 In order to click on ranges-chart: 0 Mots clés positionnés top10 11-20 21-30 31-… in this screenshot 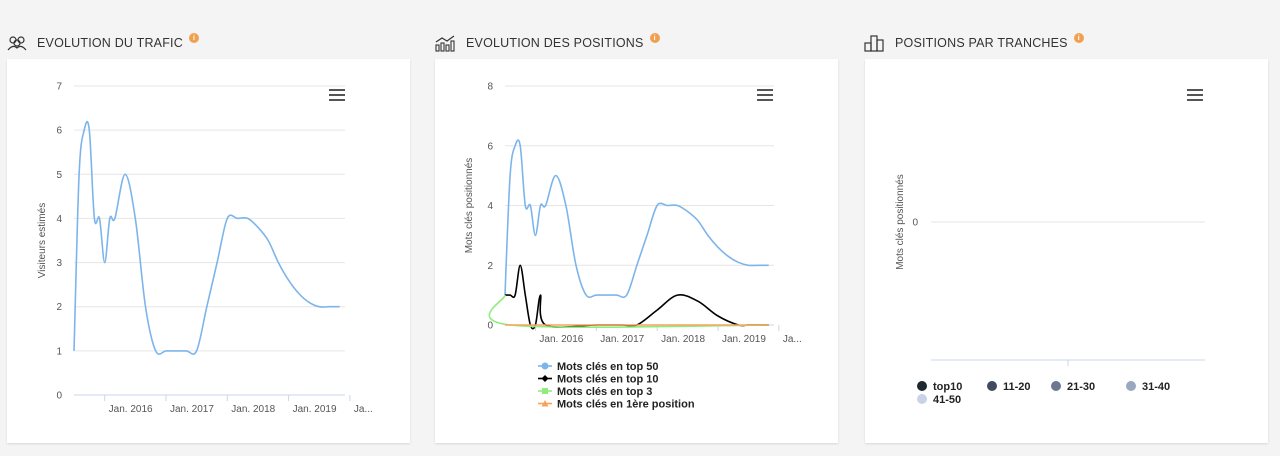, I will do `click(1050, 290)`.